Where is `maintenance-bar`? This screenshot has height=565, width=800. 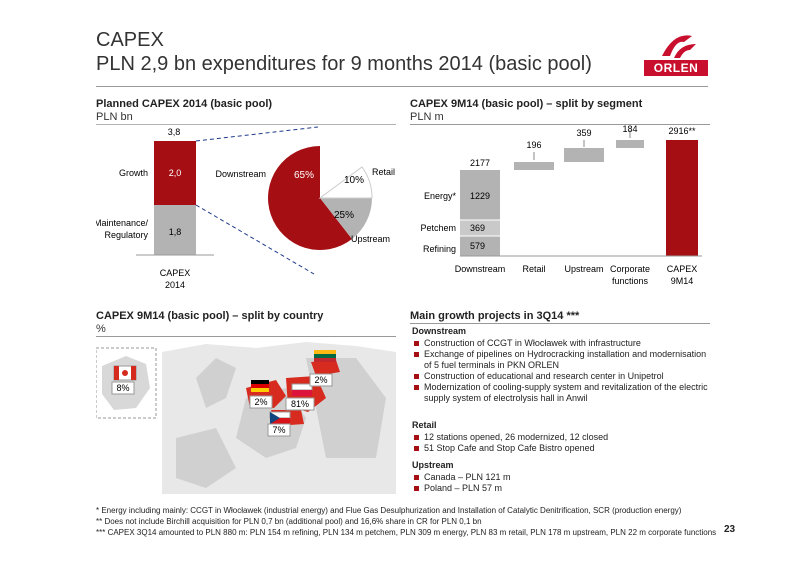 maintenance-bar is located at coordinates (175, 230).